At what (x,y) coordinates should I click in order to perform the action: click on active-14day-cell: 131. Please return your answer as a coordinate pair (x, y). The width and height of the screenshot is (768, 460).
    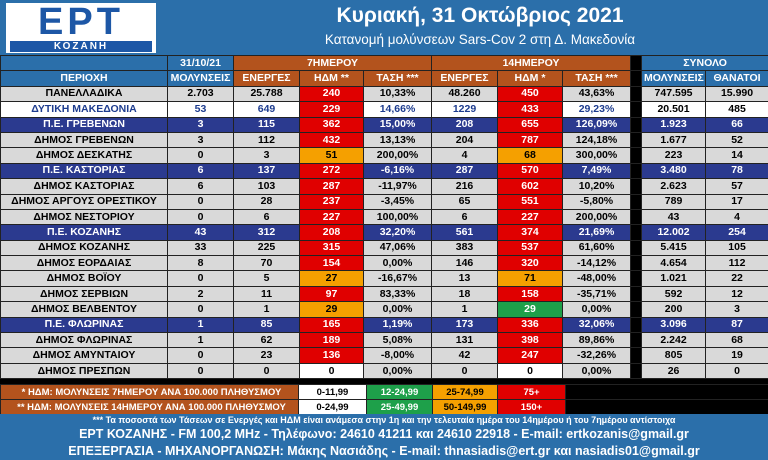
    Looking at the image, I should click on (464, 340).